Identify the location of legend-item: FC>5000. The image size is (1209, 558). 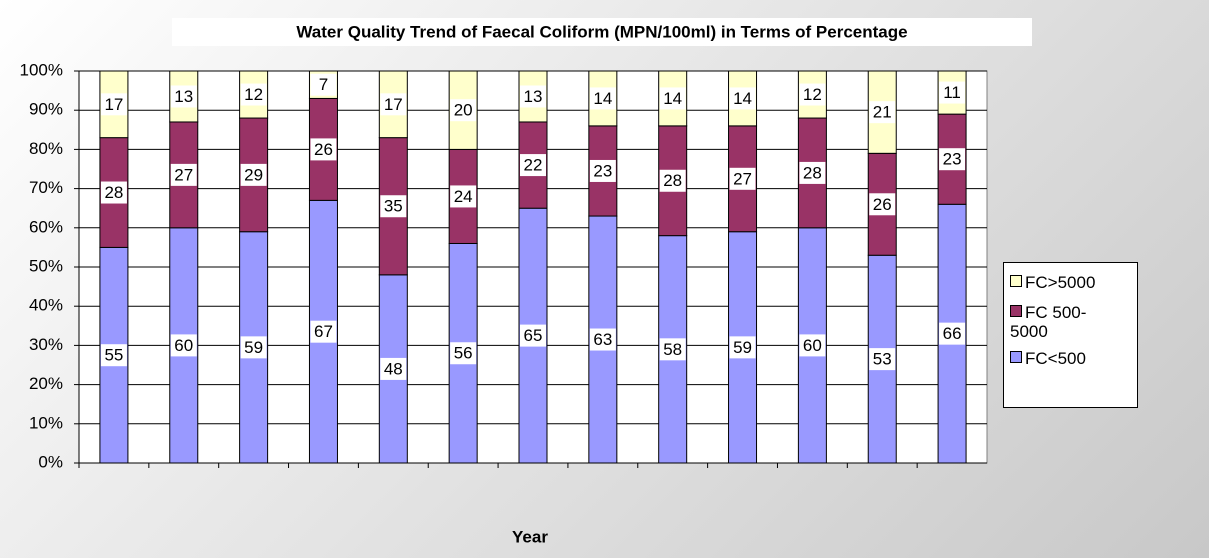
(1072, 282).